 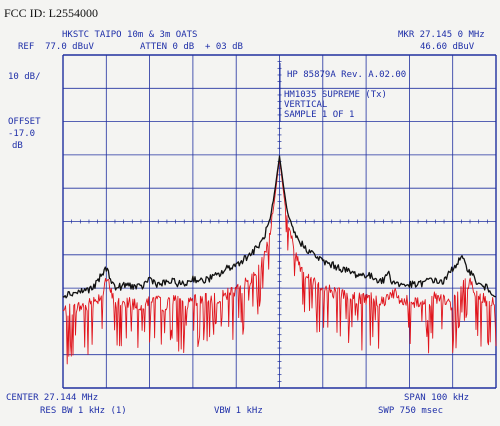 What do you see at coordinates (347, 75) in the screenshot?
I see `instrument-id: HP 85879A Rev. A.02.00` at bounding box center [347, 75].